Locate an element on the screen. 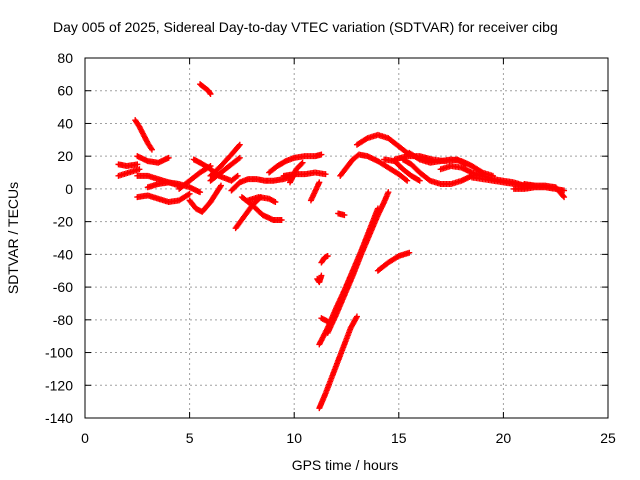 The image size is (640, 480). y-tick-label: -140 is located at coordinates (59, 418).